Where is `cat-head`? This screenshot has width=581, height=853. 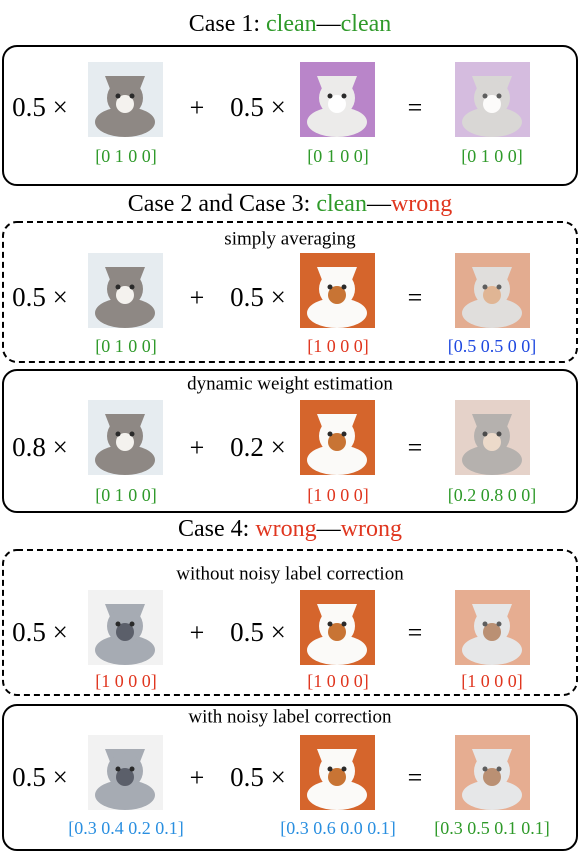
cat-head is located at coordinates (492, 436).